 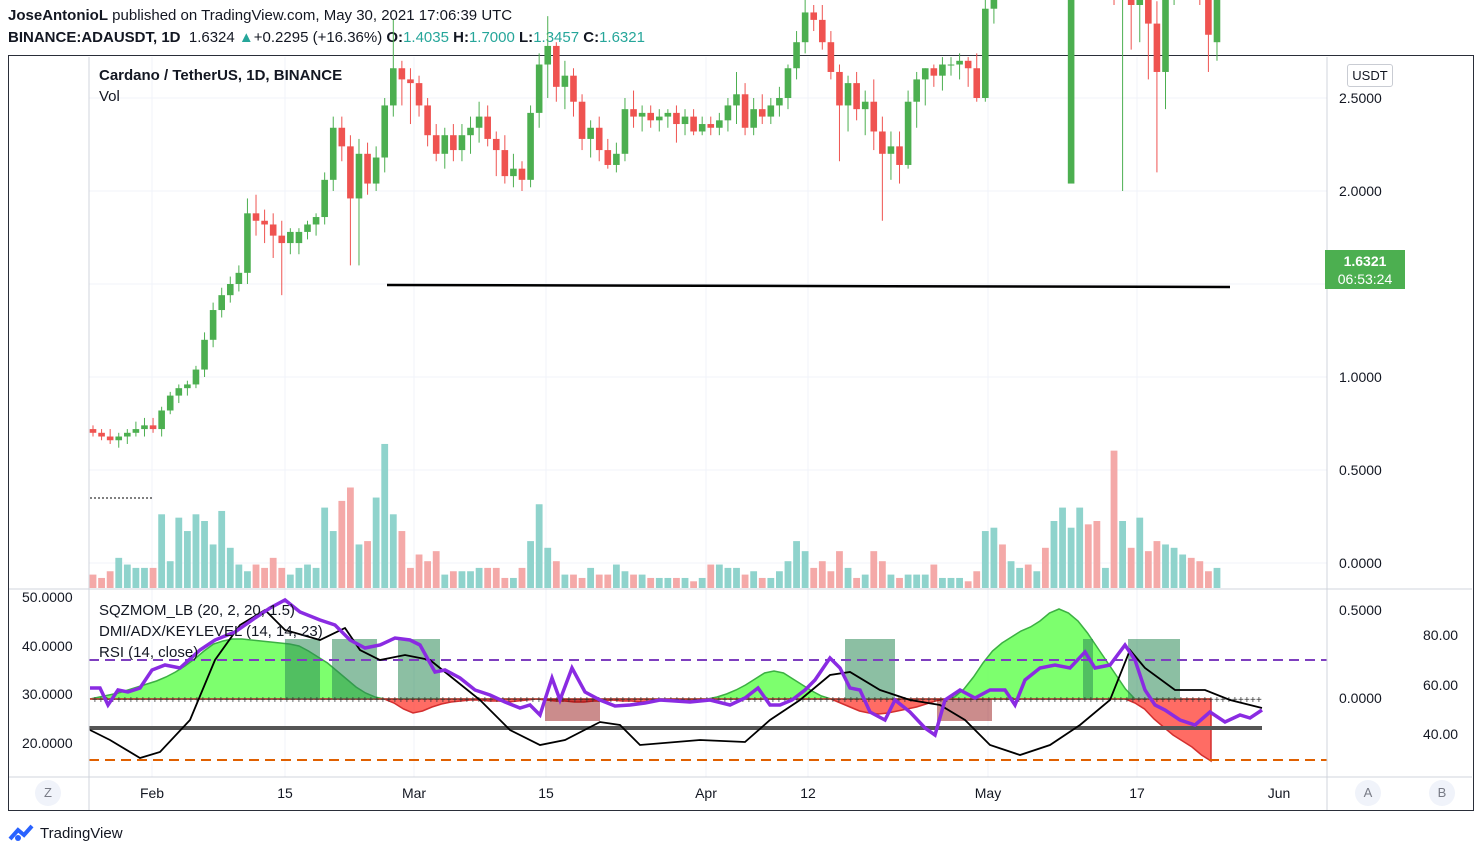 I want to click on z-button: Z, so click(x=48, y=793).